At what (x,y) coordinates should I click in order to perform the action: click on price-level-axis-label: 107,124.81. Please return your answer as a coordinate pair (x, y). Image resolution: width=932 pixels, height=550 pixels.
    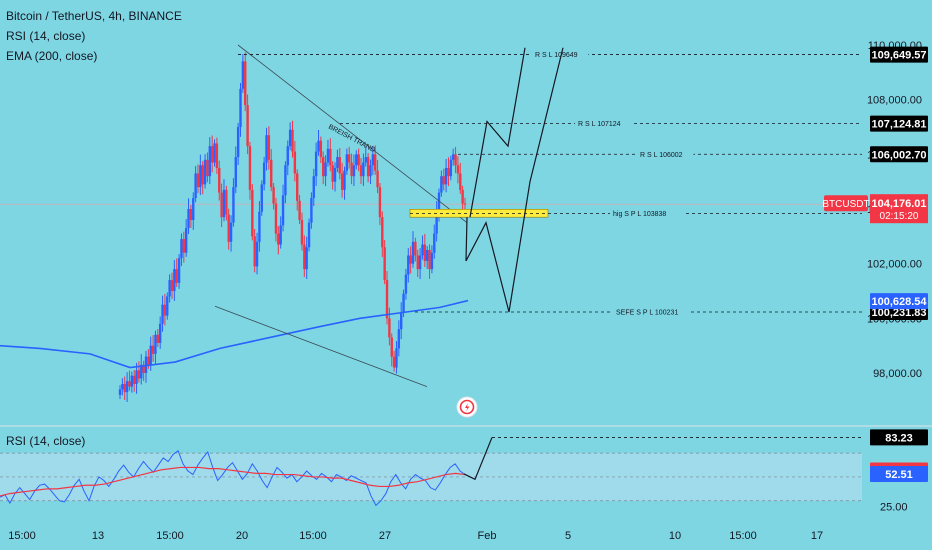
    Looking at the image, I should click on (898, 125).